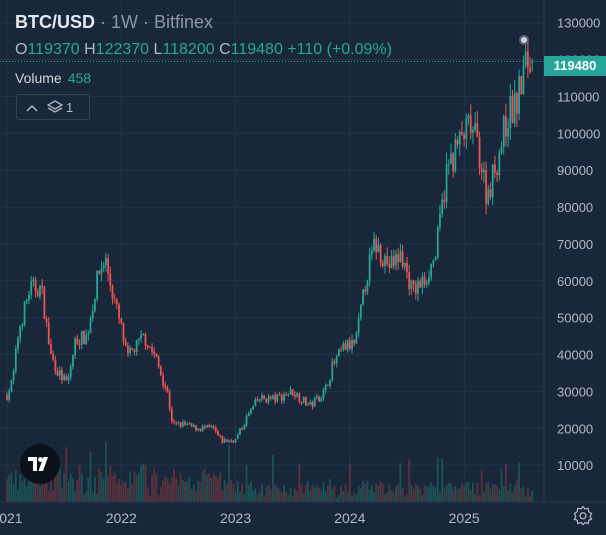  Describe the element at coordinates (583, 516) in the screenshot. I see `gear-icon` at that location.